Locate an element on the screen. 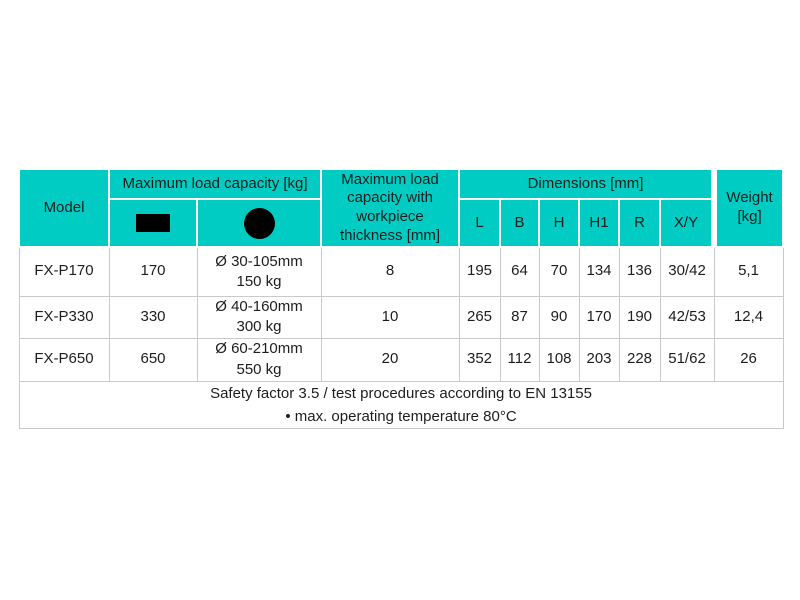  cell-model: FX-P330 is located at coordinates (64, 317).